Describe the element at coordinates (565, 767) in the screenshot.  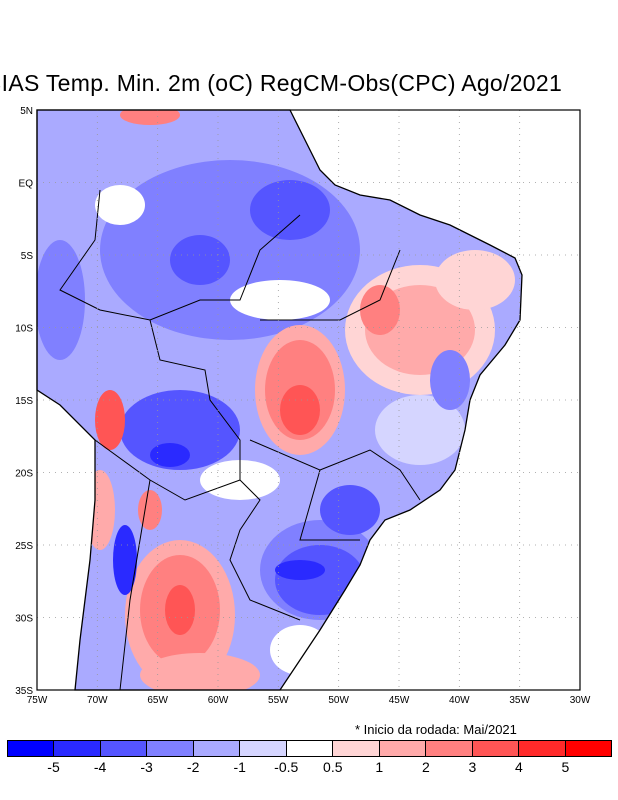
I see `colorbar-label: 5` at that location.